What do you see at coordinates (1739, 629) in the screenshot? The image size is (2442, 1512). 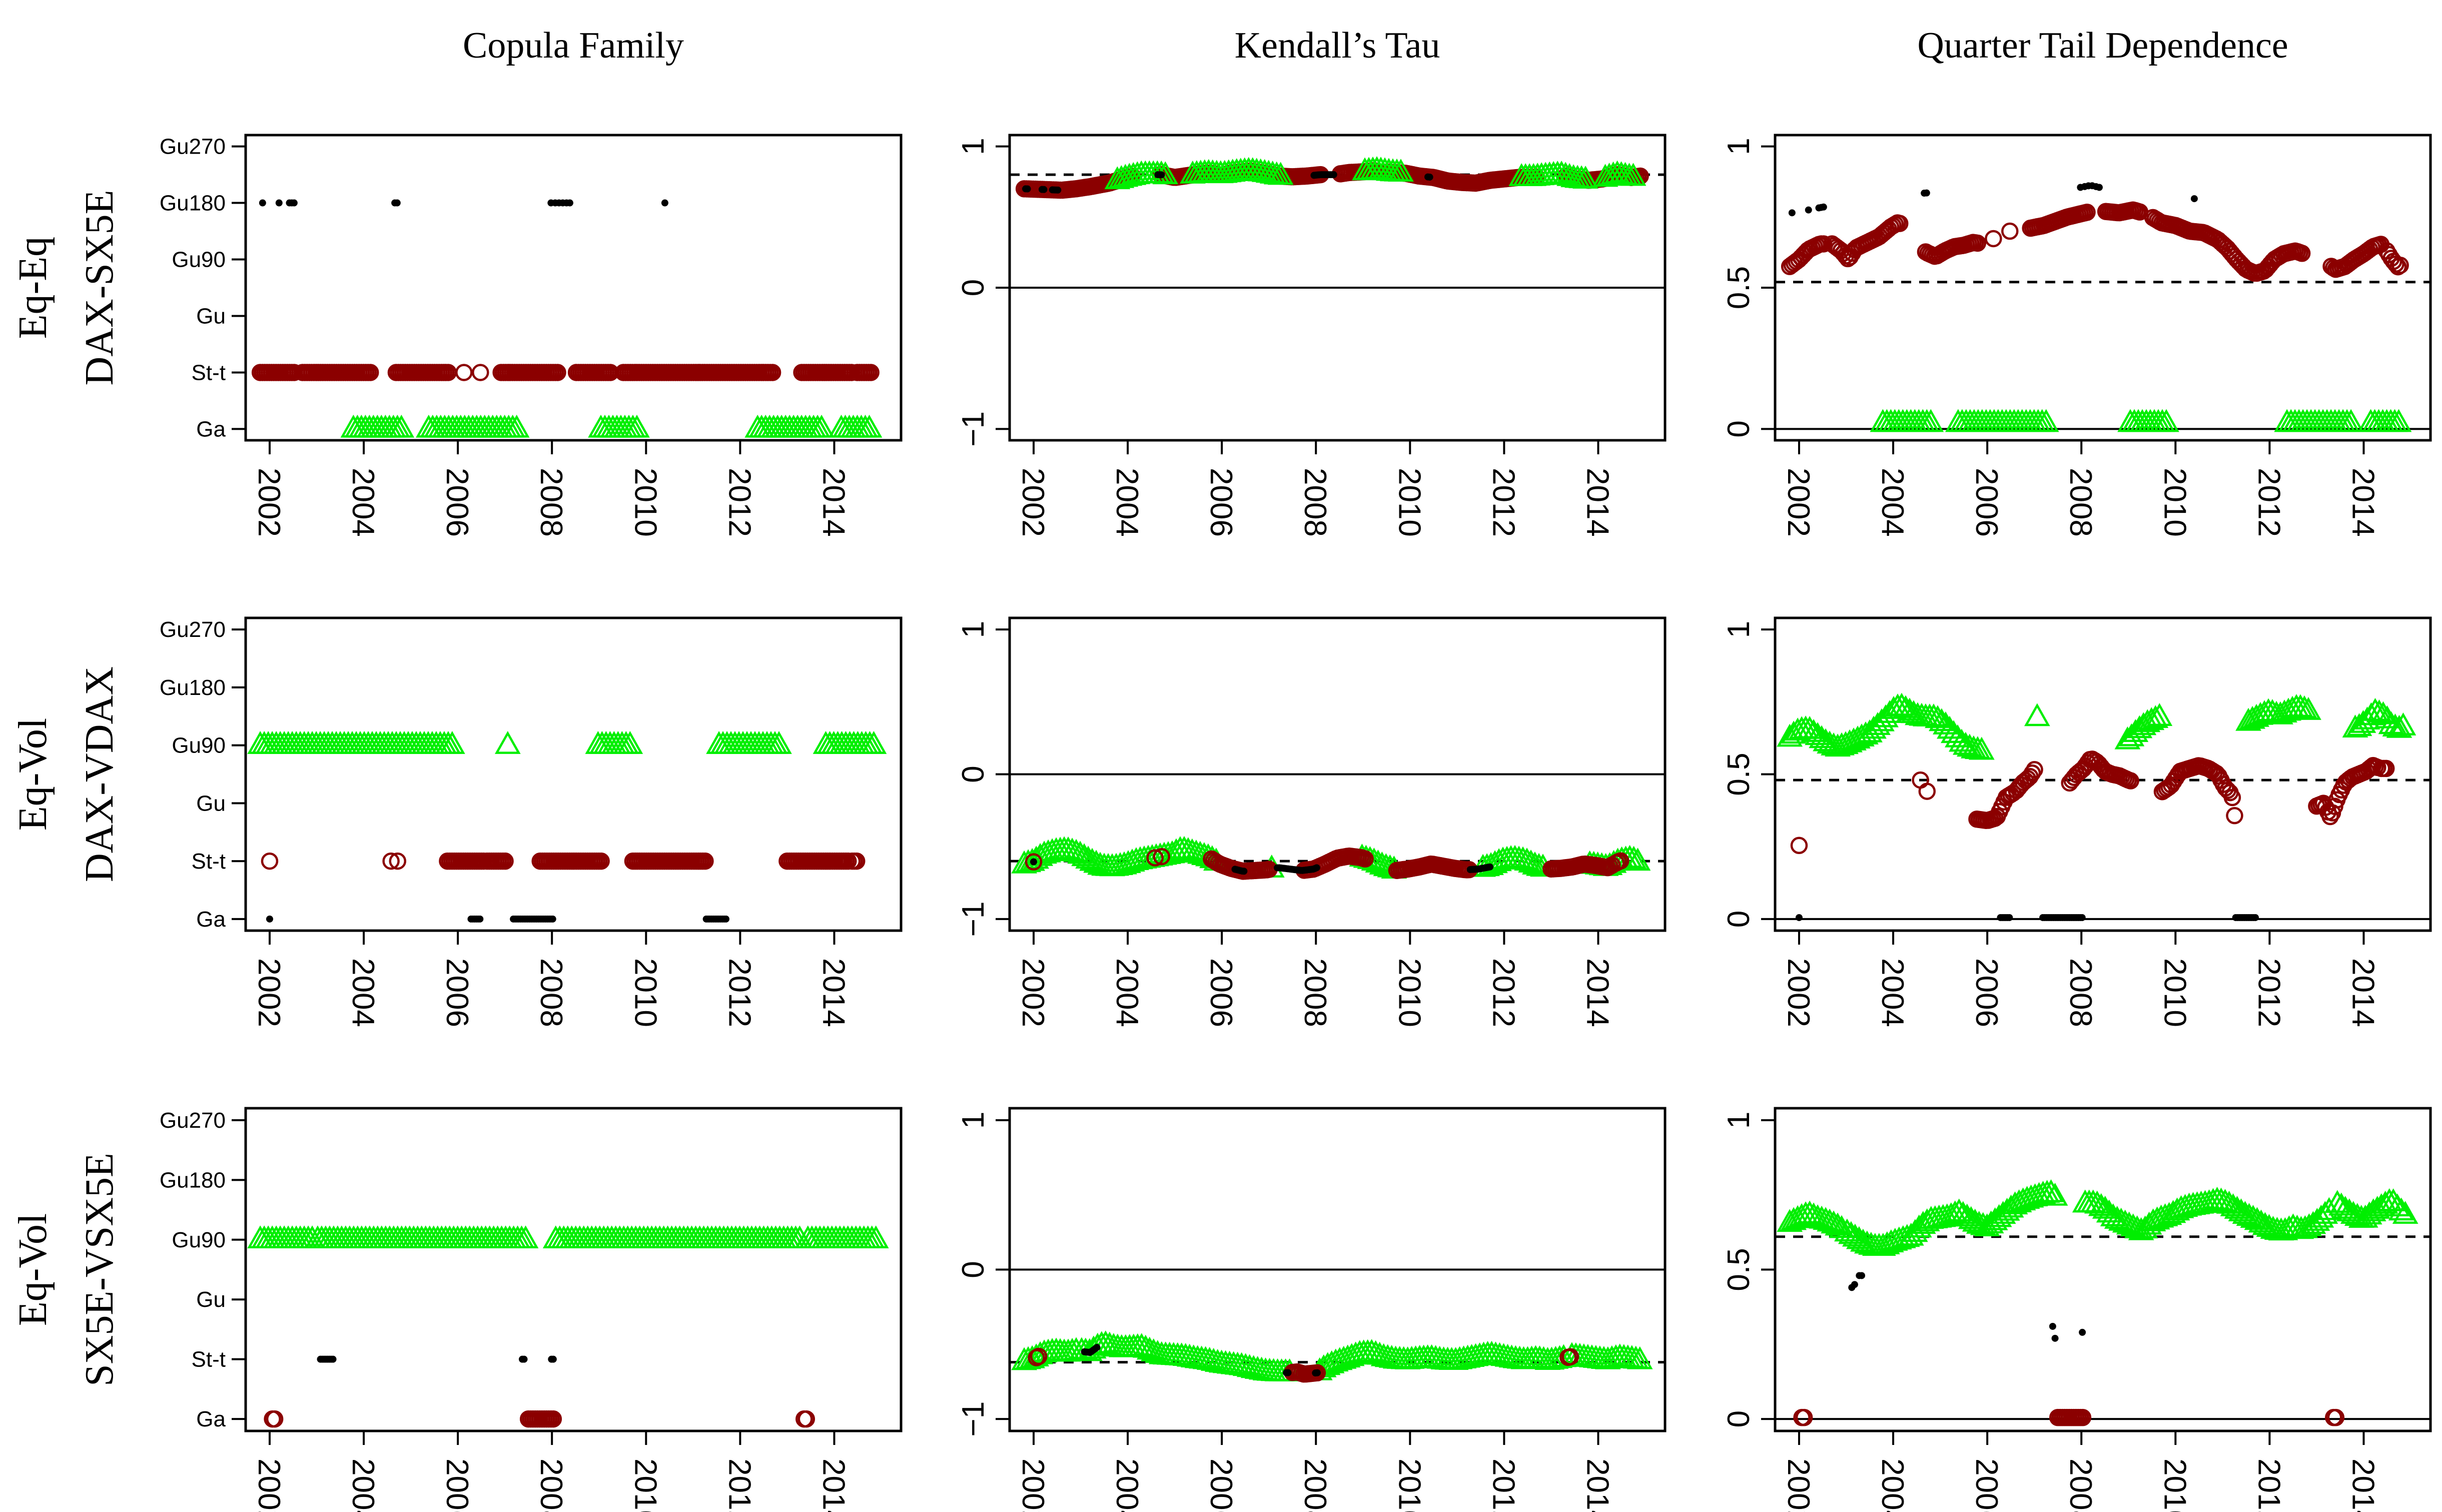 I see `y-tick-label: 1` at bounding box center [1739, 629].